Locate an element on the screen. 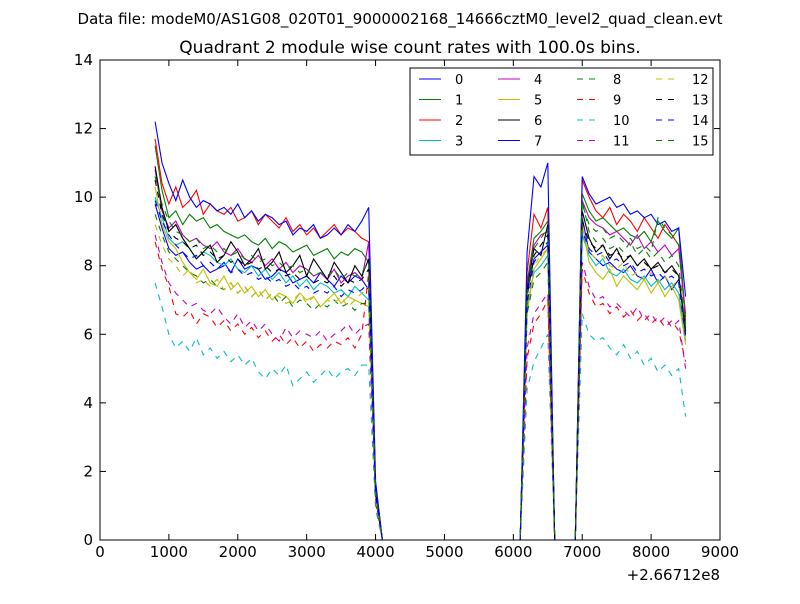  legend-label-1: 1 is located at coordinates (459, 101).